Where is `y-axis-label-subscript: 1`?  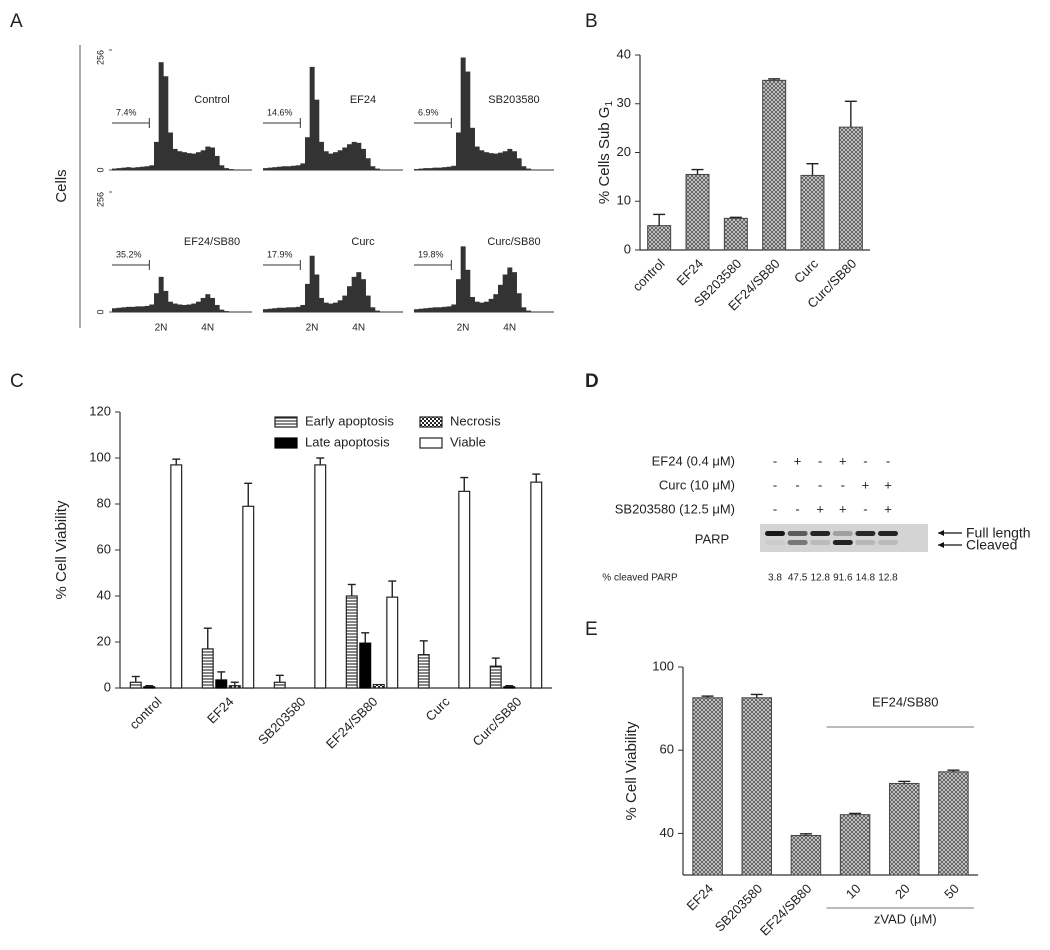 y-axis-label-subscript: 1 is located at coordinates (609, 104).